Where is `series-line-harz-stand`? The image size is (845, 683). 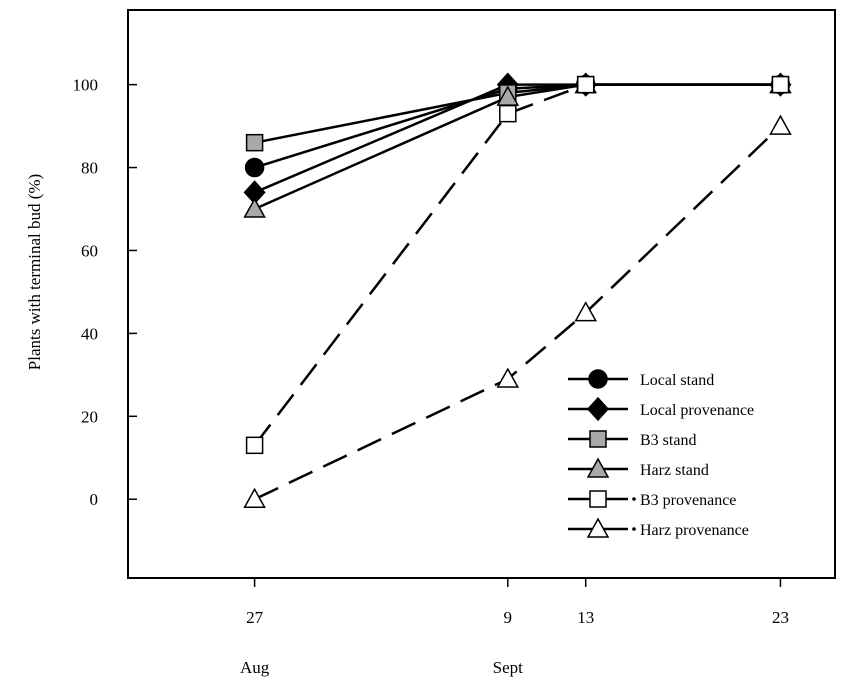 series-line-harz-stand is located at coordinates (517, 147).